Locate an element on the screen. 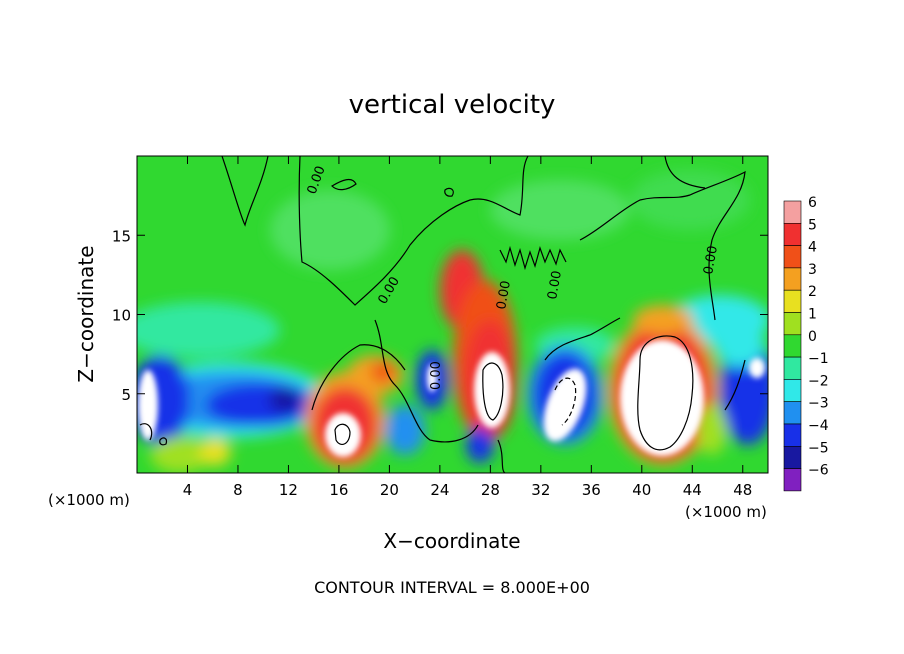 Image resolution: width=904 pixels, height=654 pixels. colorbar-level-label: 5 is located at coordinates (812, 225).